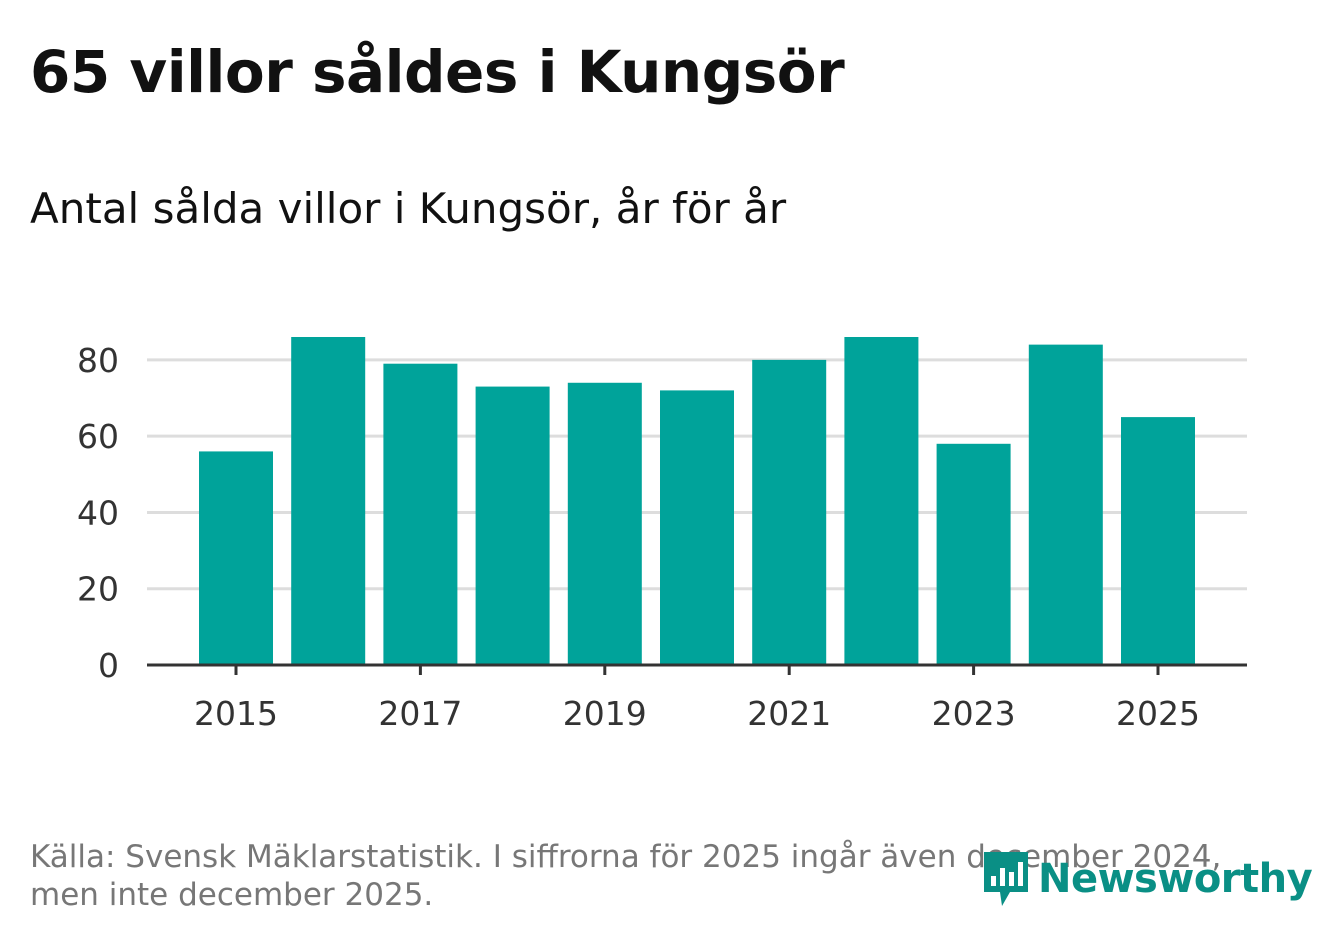 Image resolution: width=1322 pixels, height=939 pixels. I want to click on bar-2025, so click(1158, 541).